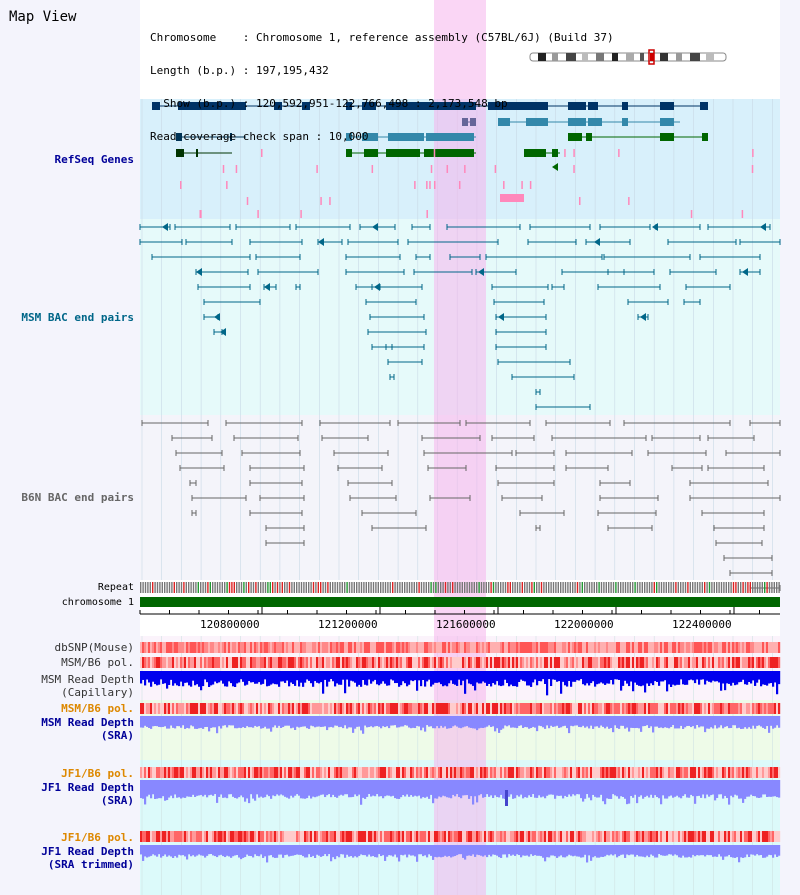 The width and height of the screenshot is (800, 895). Describe the element at coordinates (94, 159) in the screenshot. I see `track-label-refseq: RefSeq Genes` at that location.